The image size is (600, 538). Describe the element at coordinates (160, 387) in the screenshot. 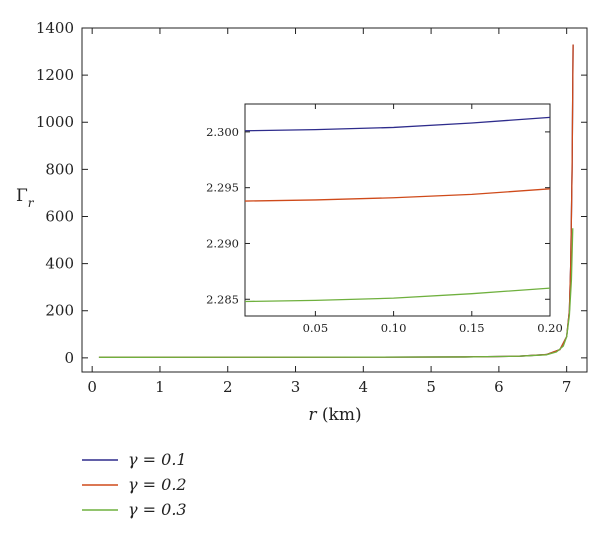

I see `x-tick-label: 1` at that location.